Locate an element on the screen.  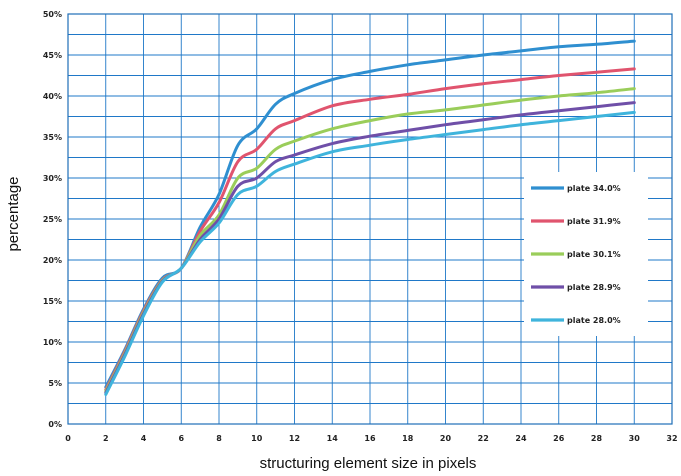
x-axis-ticks: 0 2 4 6 8 10 12 14 16 18 20 22 24 26 28 30 32 is located at coordinates (371, 438).